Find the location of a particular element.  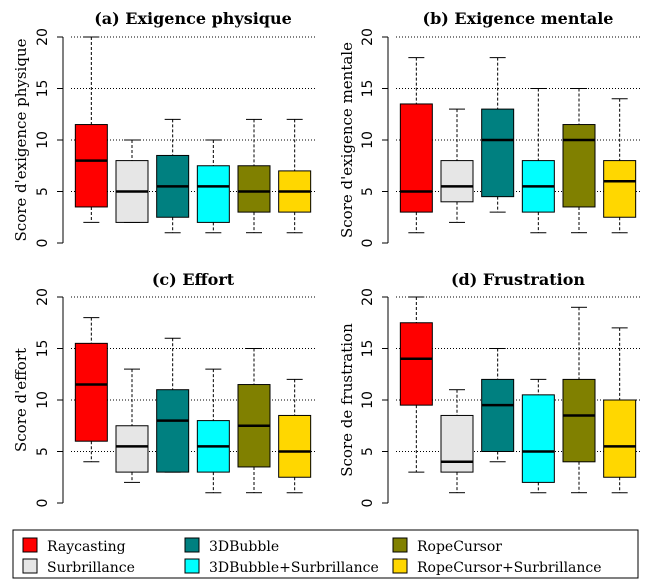

y-axis-label: Score d'exigence mentale is located at coordinates (347, 140).